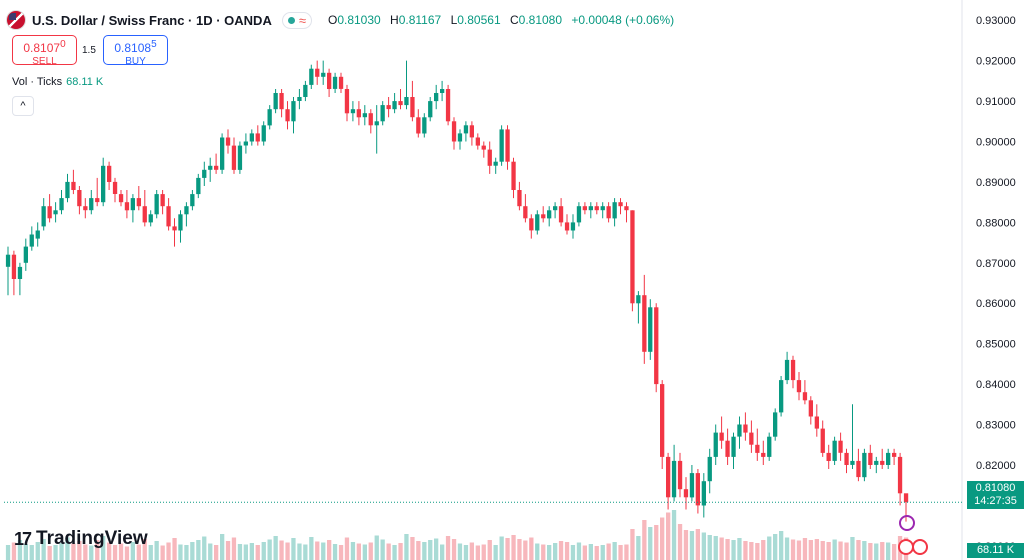 This screenshot has height=560, width=1024. What do you see at coordinates (291, 20) in the screenshot?
I see `market-open-dot-icon` at bounding box center [291, 20].